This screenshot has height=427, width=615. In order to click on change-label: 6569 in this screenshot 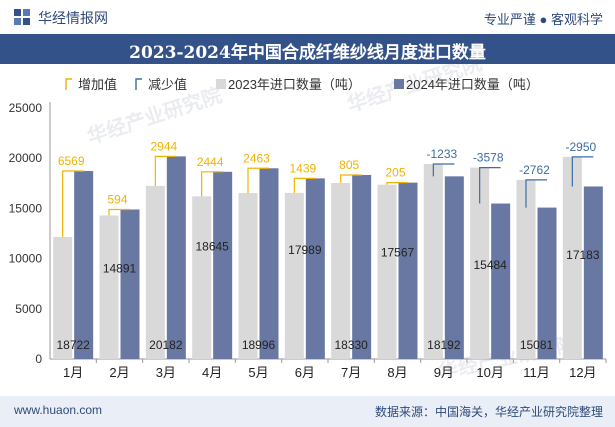, I will do `click(71, 161)`.